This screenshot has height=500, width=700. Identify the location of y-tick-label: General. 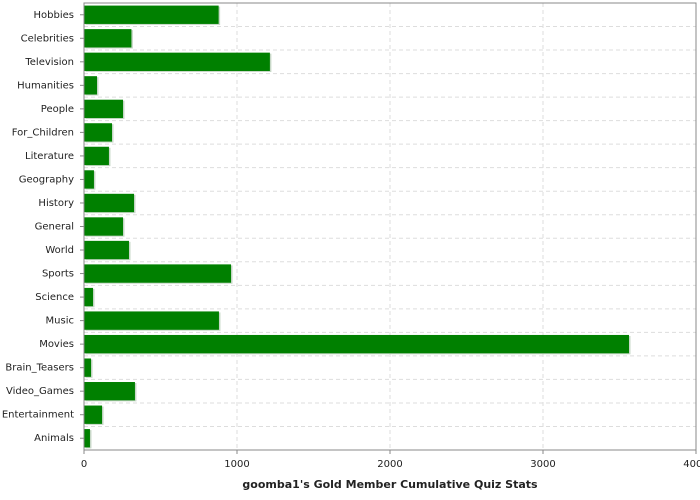
(54, 227).